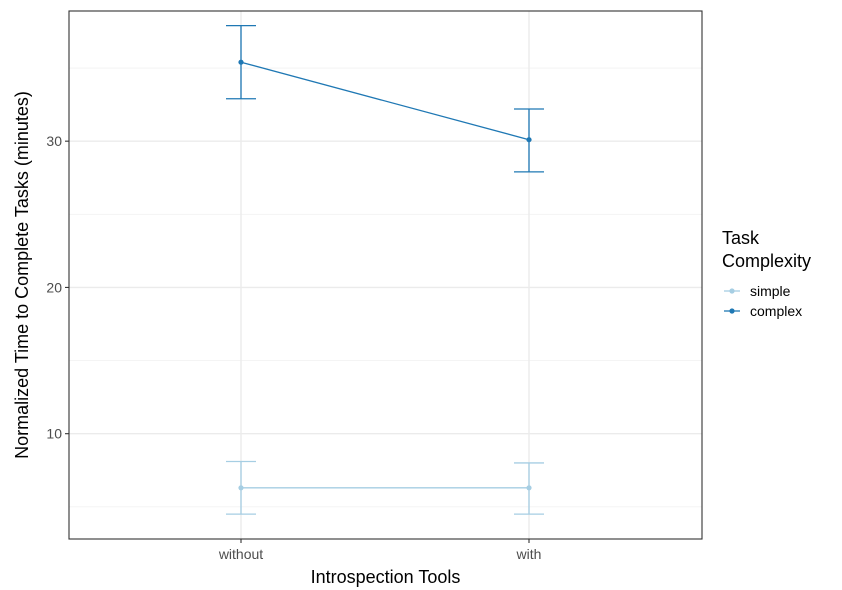 This screenshot has height=590, width=842. What do you see at coordinates (770, 291) in the screenshot?
I see `legend-label-simple: simple` at bounding box center [770, 291].